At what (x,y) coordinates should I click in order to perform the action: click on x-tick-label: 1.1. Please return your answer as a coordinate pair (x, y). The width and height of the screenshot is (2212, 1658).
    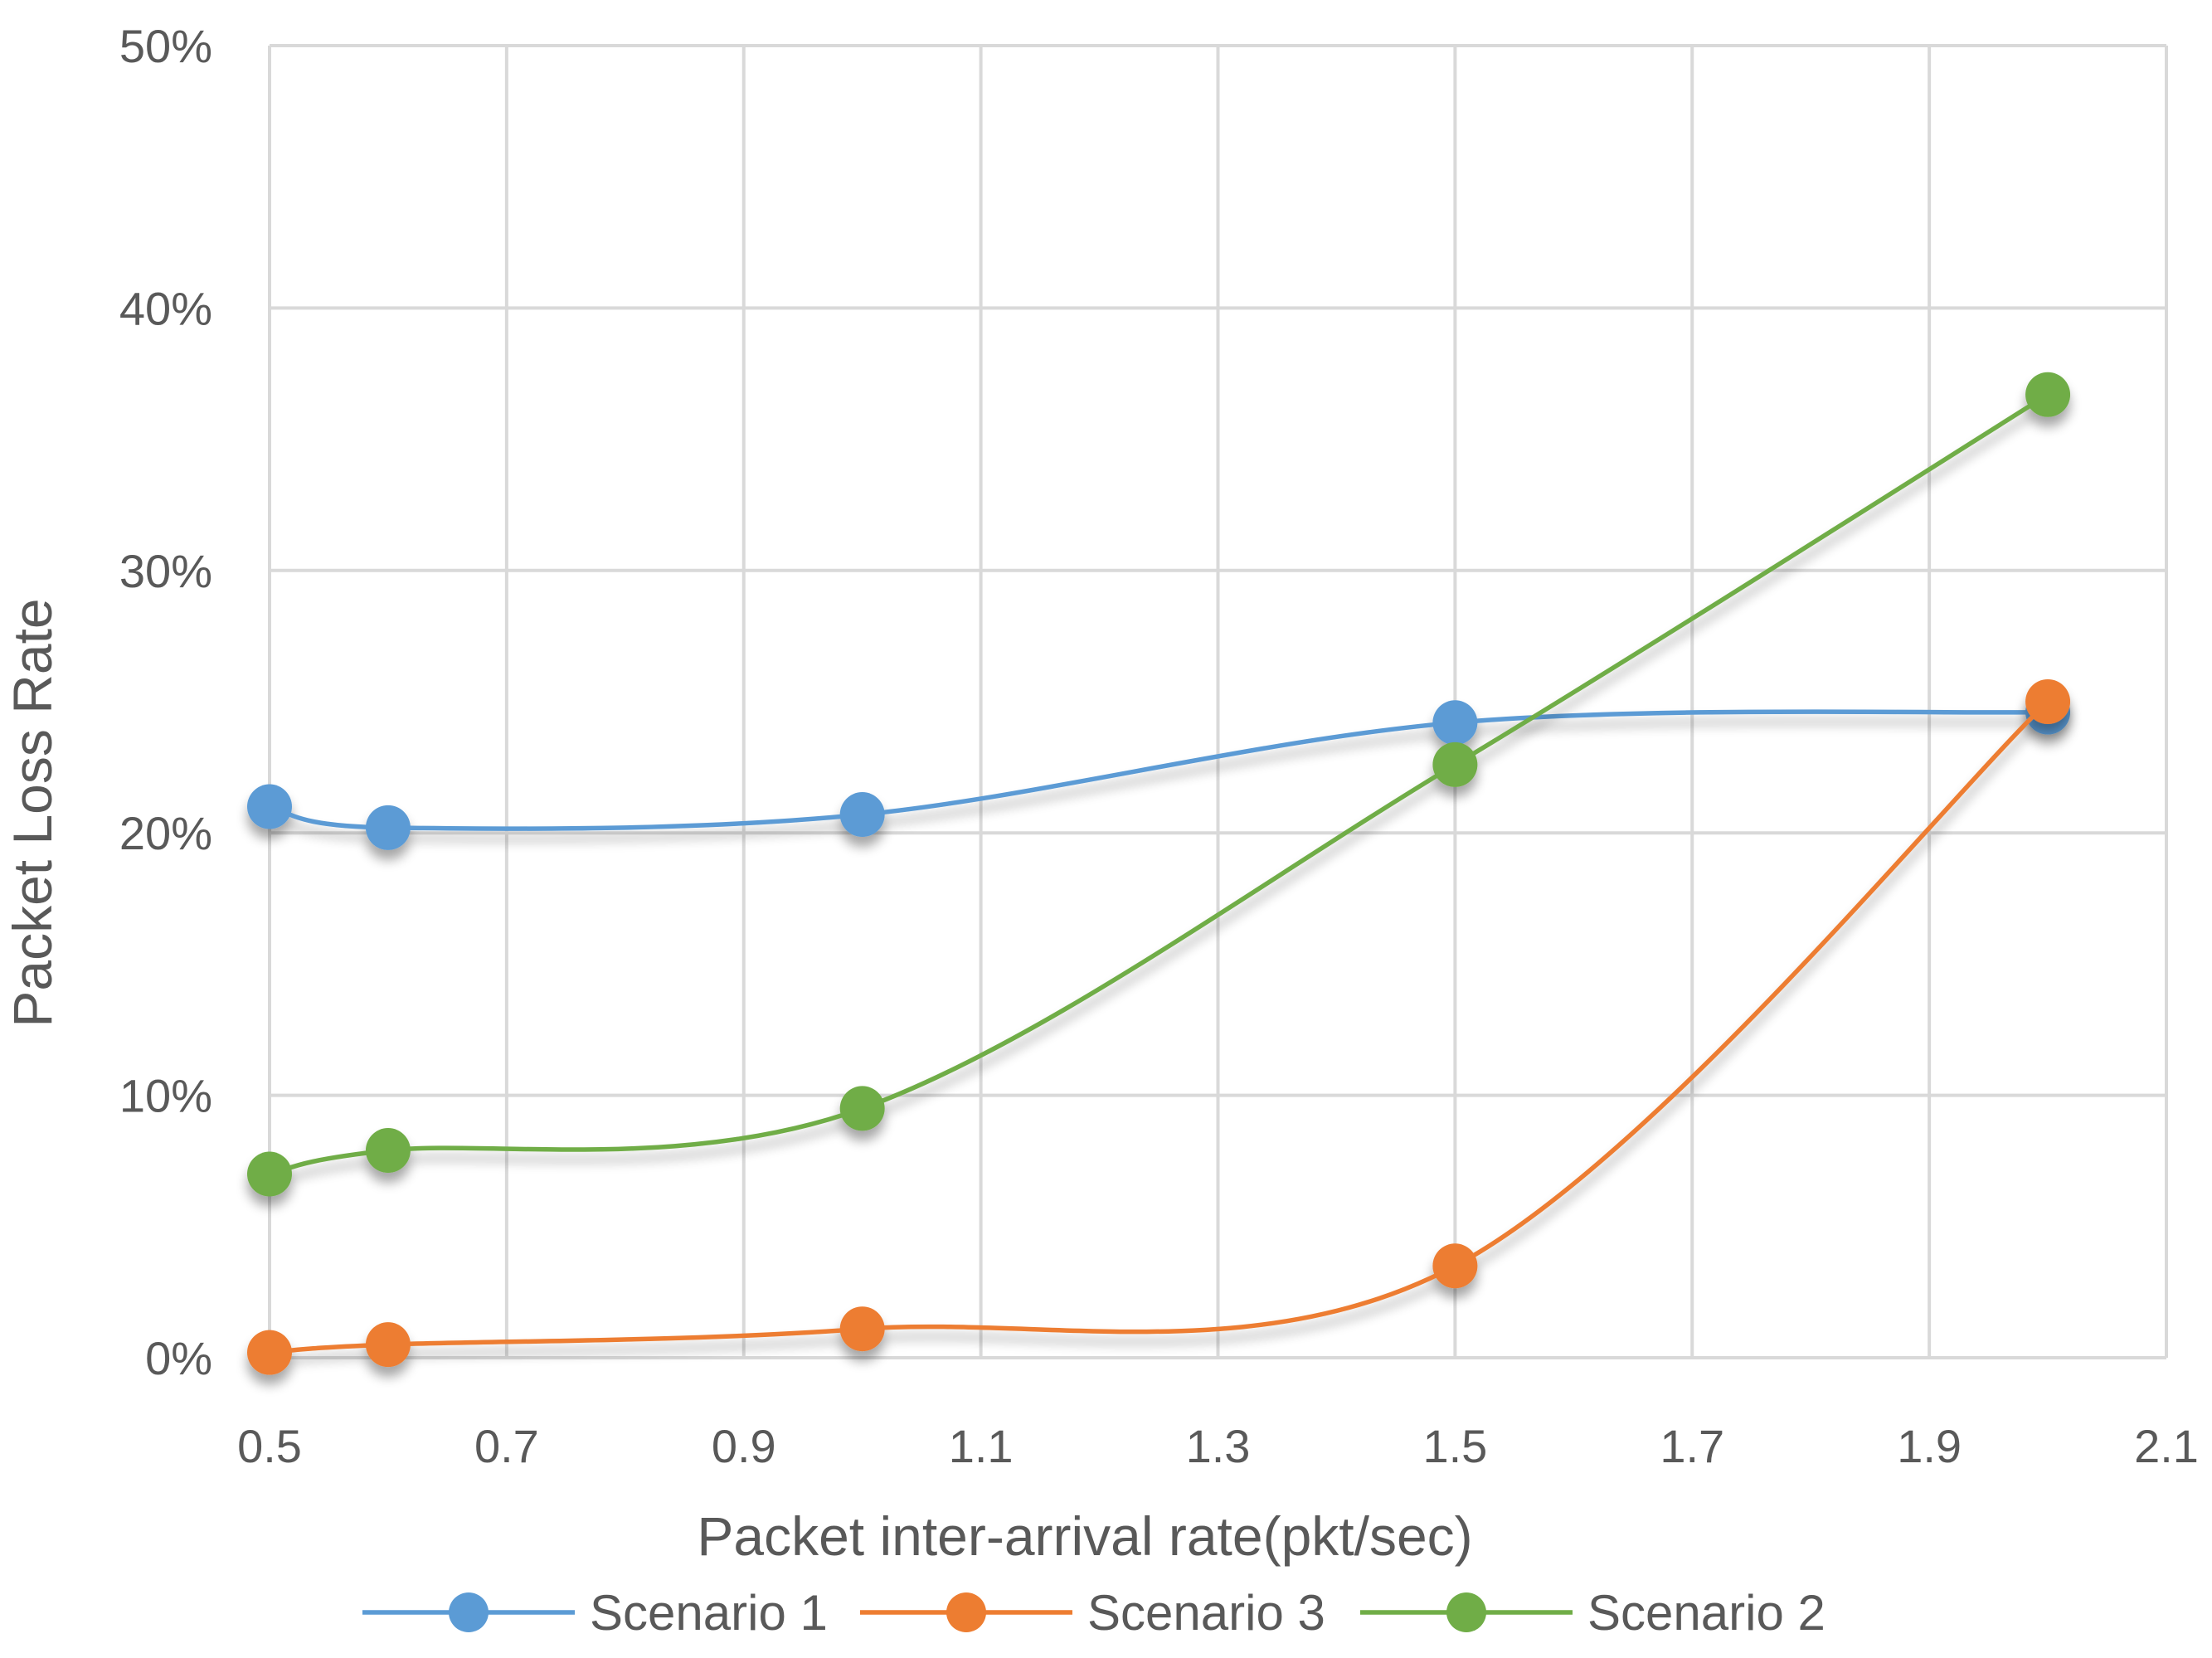
    Looking at the image, I should click on (981, 1446).